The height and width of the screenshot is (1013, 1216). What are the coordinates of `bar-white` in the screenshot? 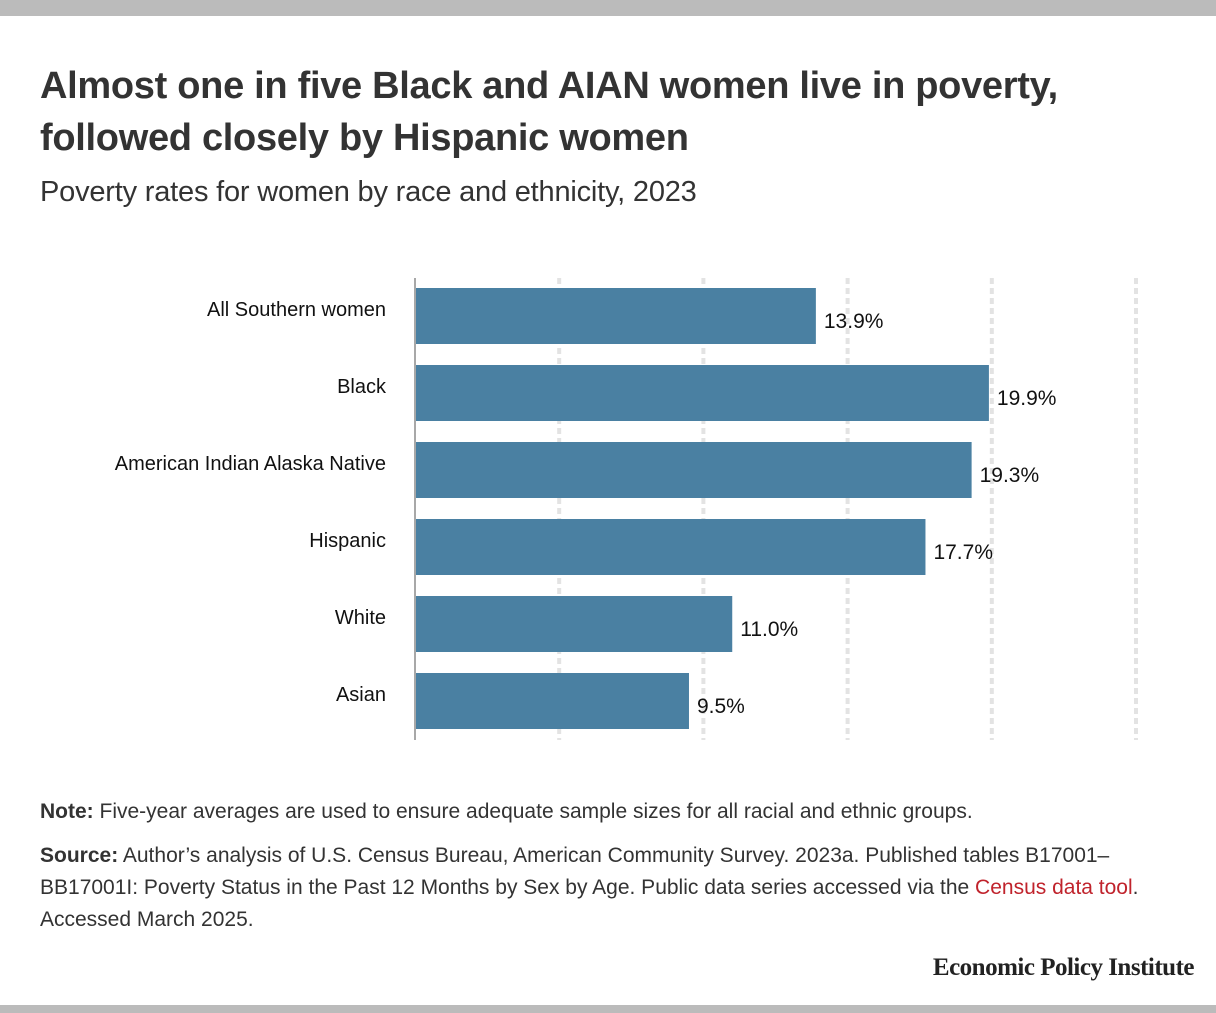 It's located at (574, 624).